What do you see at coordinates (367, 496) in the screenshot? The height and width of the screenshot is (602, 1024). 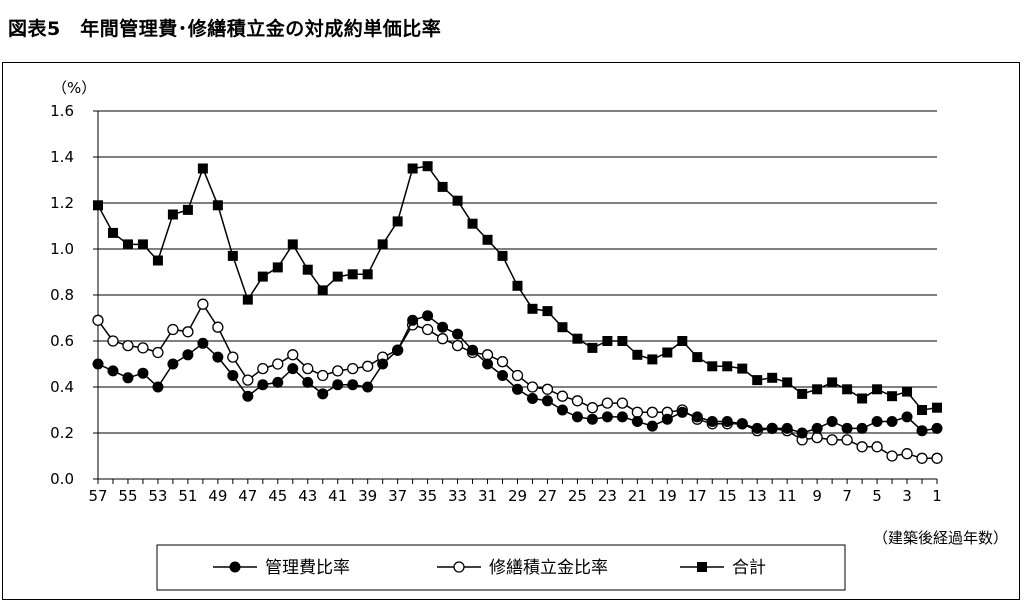 I see `x-tick-label: 39` at bounding box center [367, 496].